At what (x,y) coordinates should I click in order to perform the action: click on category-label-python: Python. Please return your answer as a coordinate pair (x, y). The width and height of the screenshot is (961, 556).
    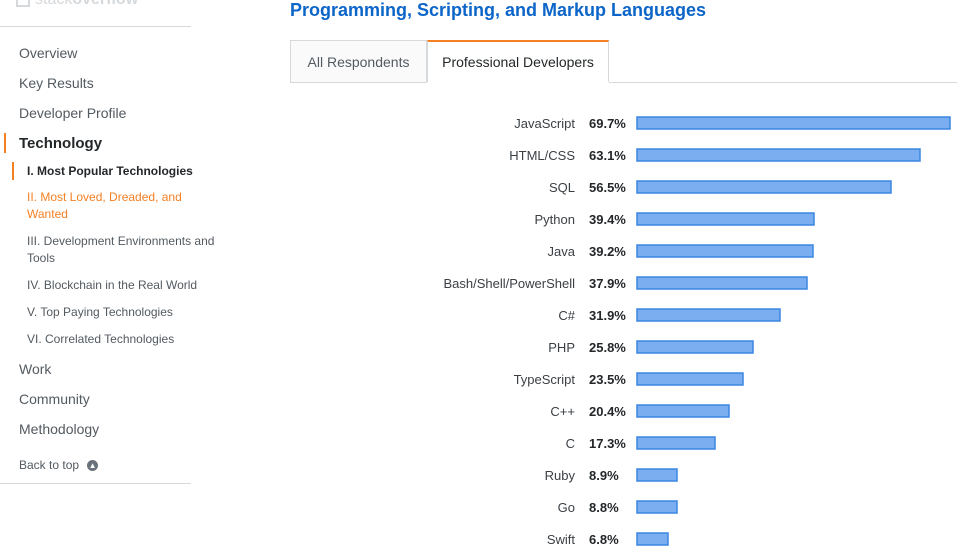
    Looking at the image, I should click on (555, 219).